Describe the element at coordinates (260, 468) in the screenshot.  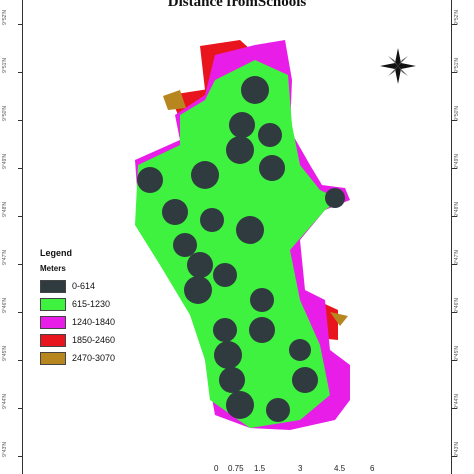
I see `scale-tick: 1.5` at that location.